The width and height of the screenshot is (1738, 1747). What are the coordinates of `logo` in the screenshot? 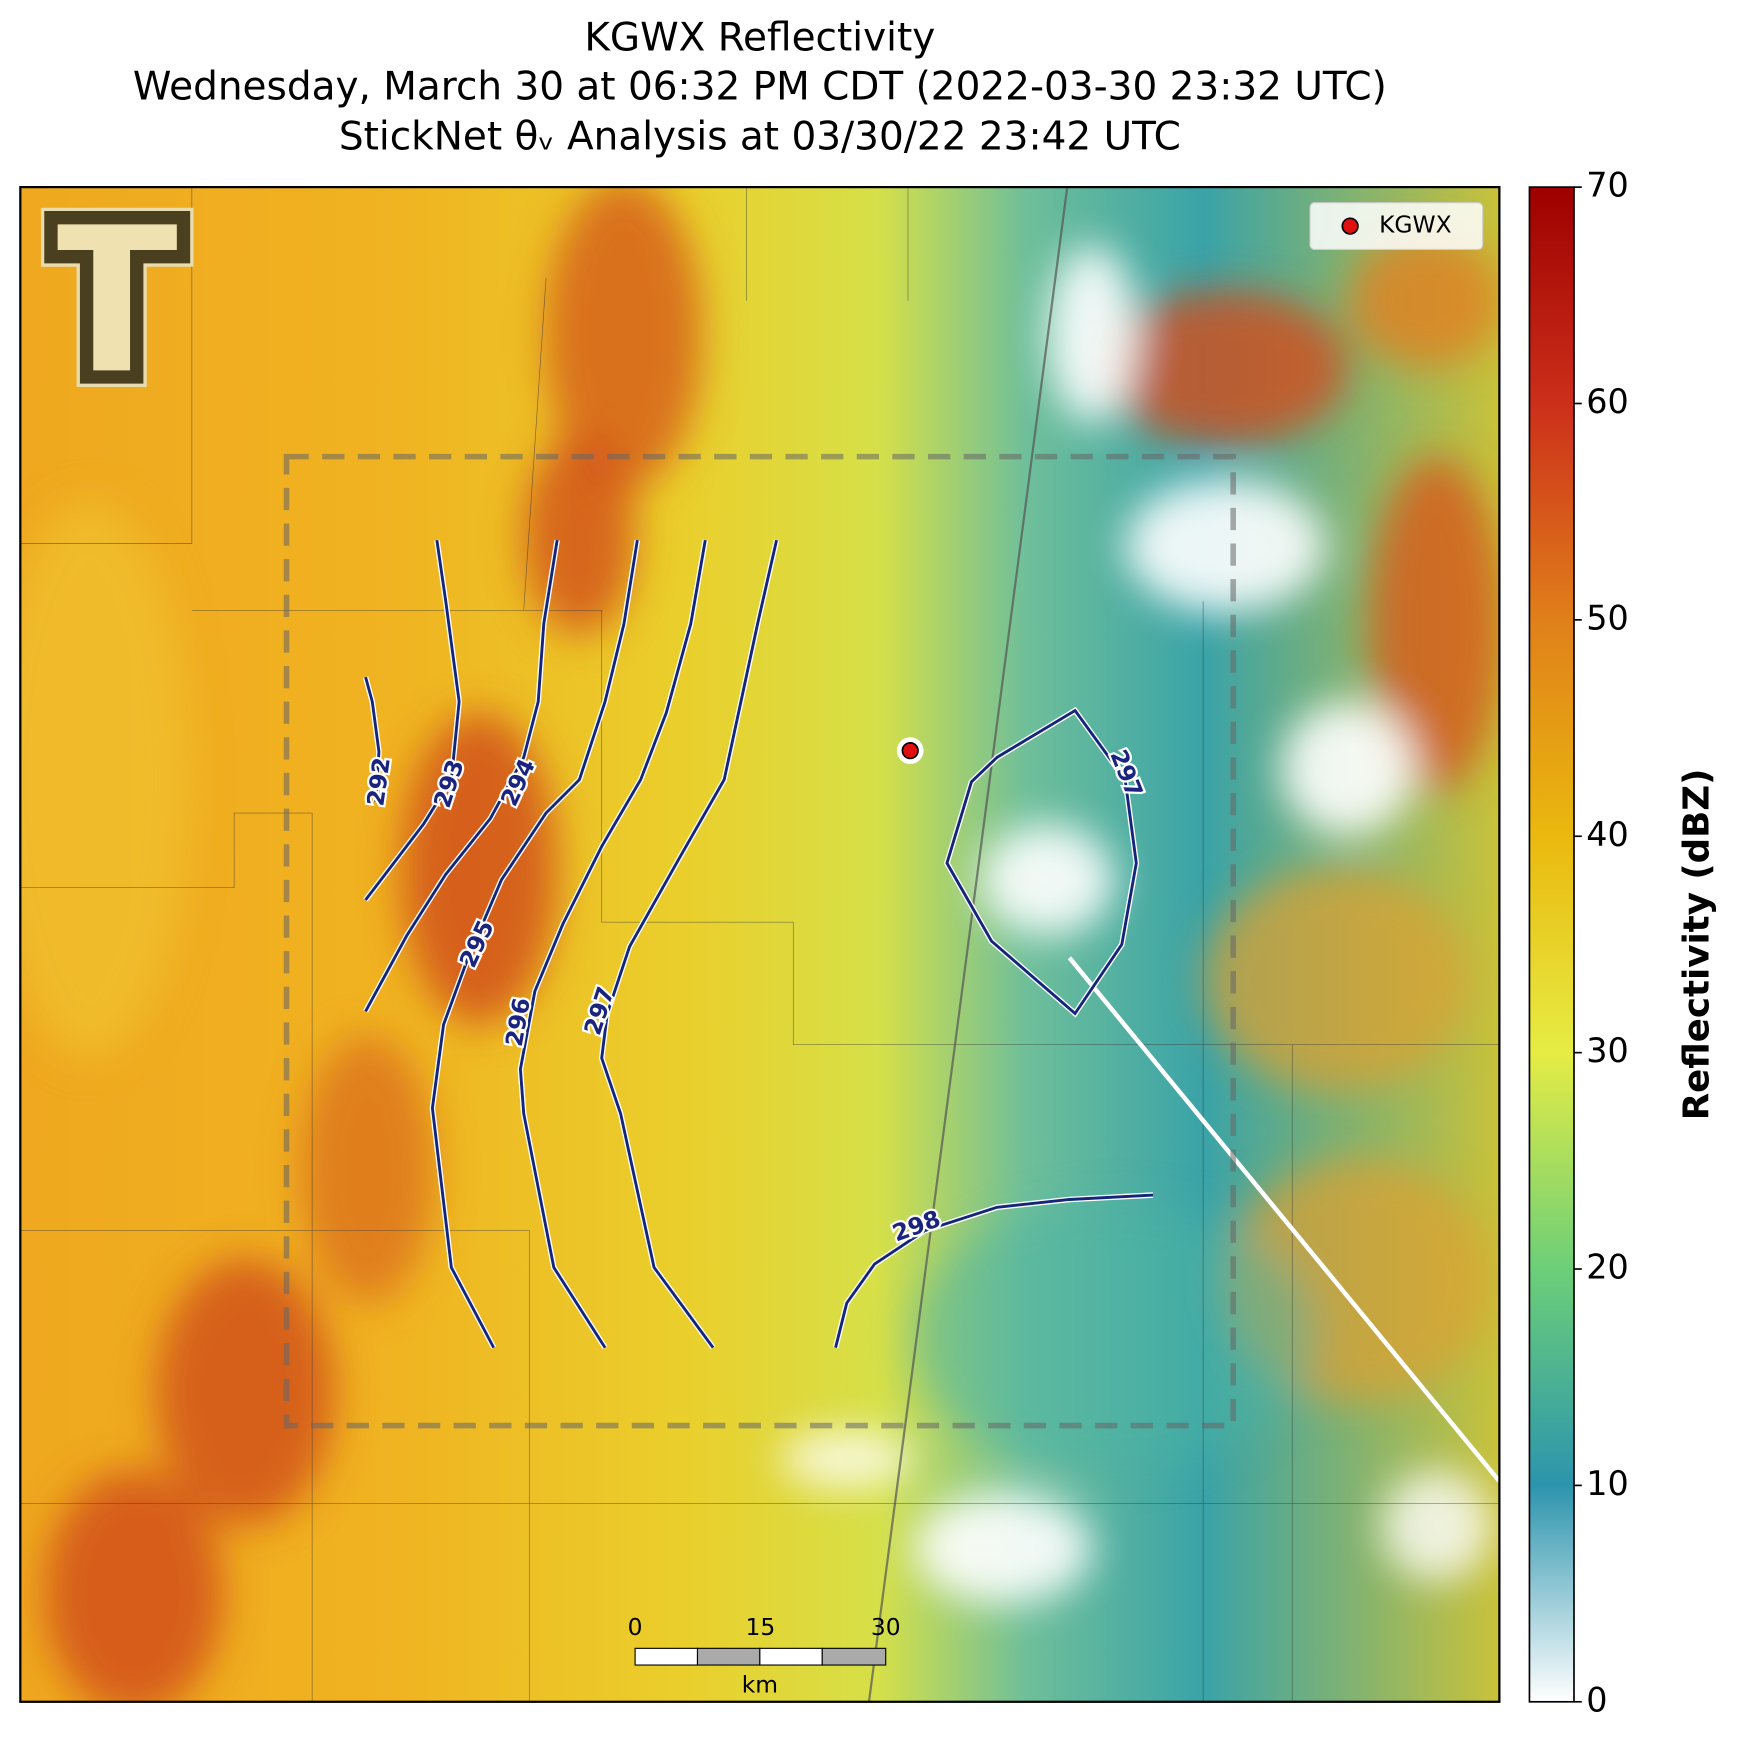 It's located at (117, 297).